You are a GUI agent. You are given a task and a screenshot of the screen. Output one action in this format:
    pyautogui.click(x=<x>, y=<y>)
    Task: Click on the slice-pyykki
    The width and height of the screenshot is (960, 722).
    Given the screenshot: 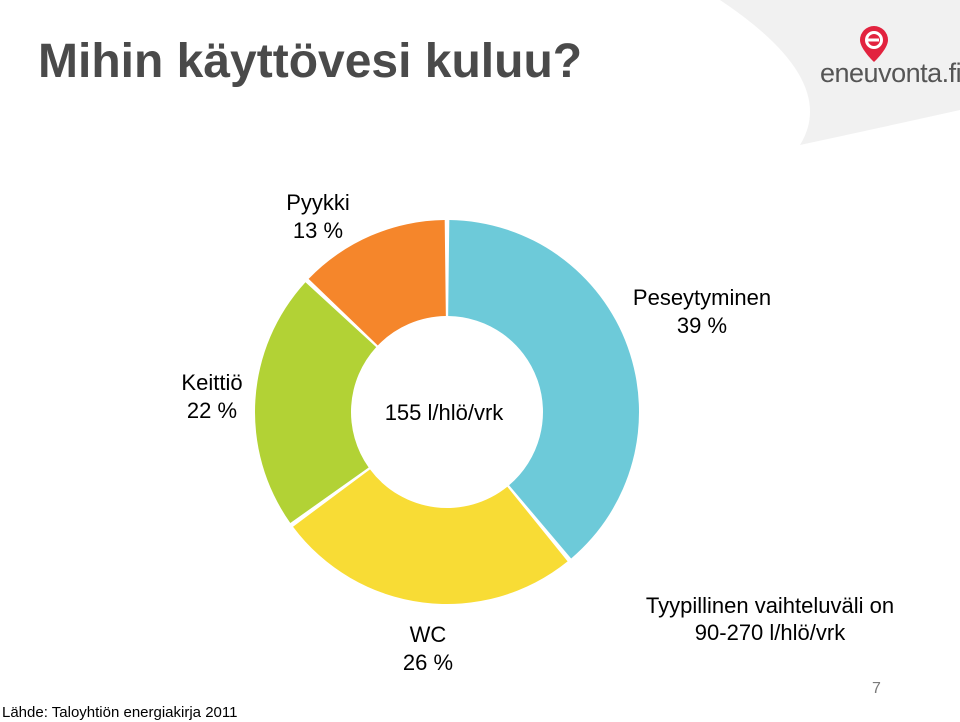 What is the action you would take?
    pyautogui.click(x=377, y=283)
    